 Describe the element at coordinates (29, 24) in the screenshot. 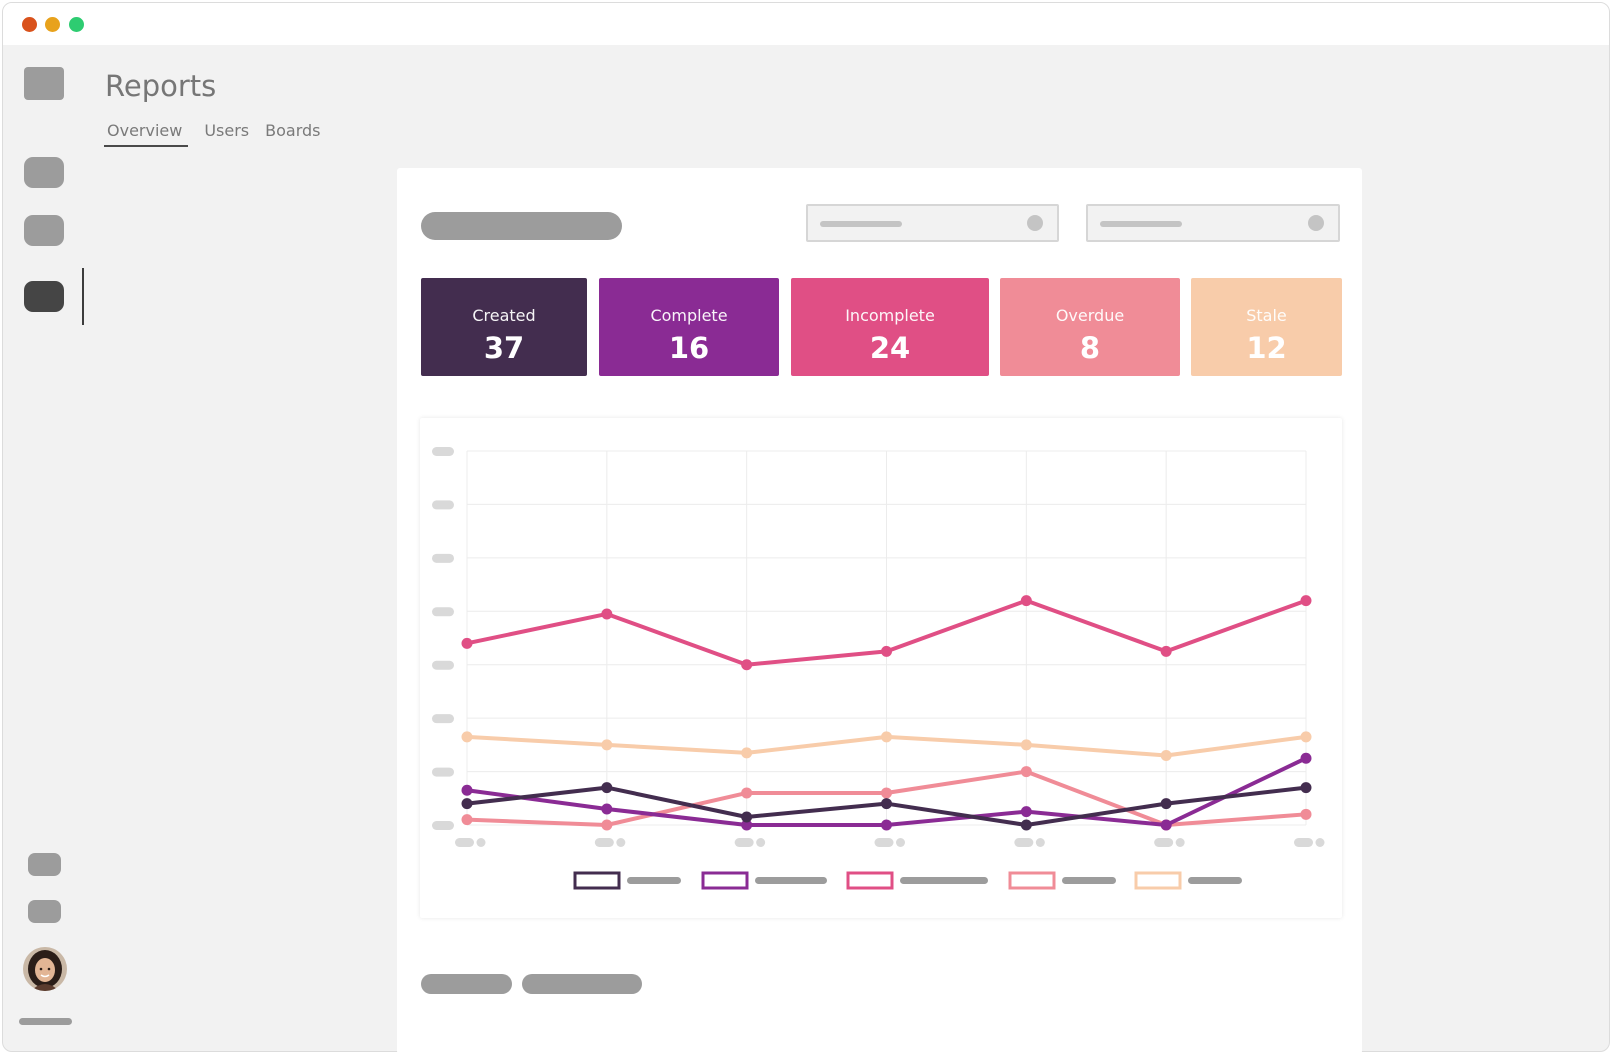

I see `close-window-button` at that location.